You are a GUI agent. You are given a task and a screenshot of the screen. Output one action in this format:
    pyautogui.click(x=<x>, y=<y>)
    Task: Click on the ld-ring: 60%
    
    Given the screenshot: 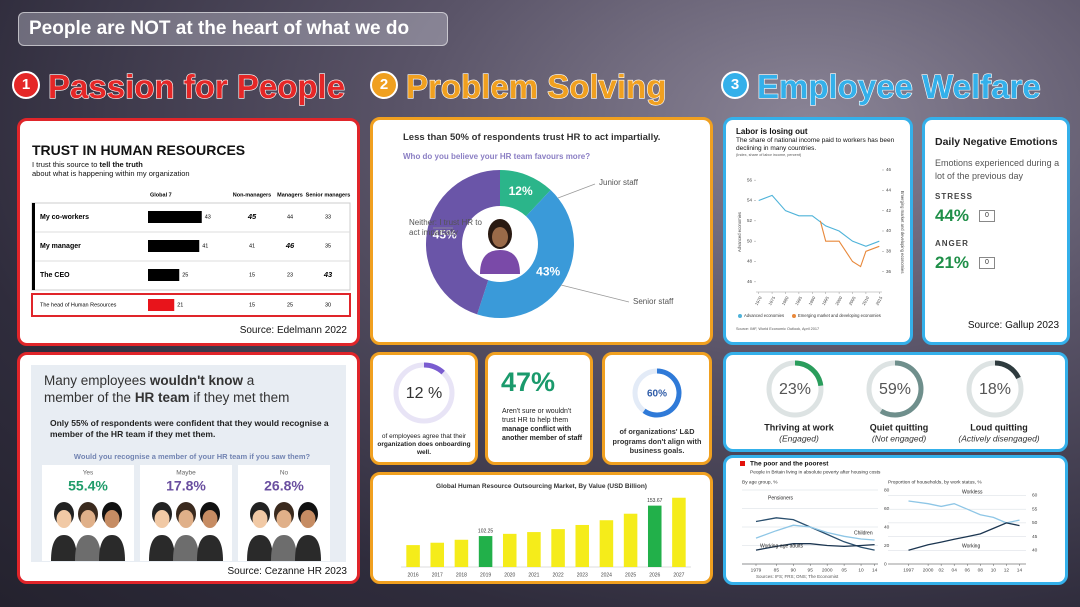 What is the action you would take?
    pyautogui.click(x=657, y=393)
    